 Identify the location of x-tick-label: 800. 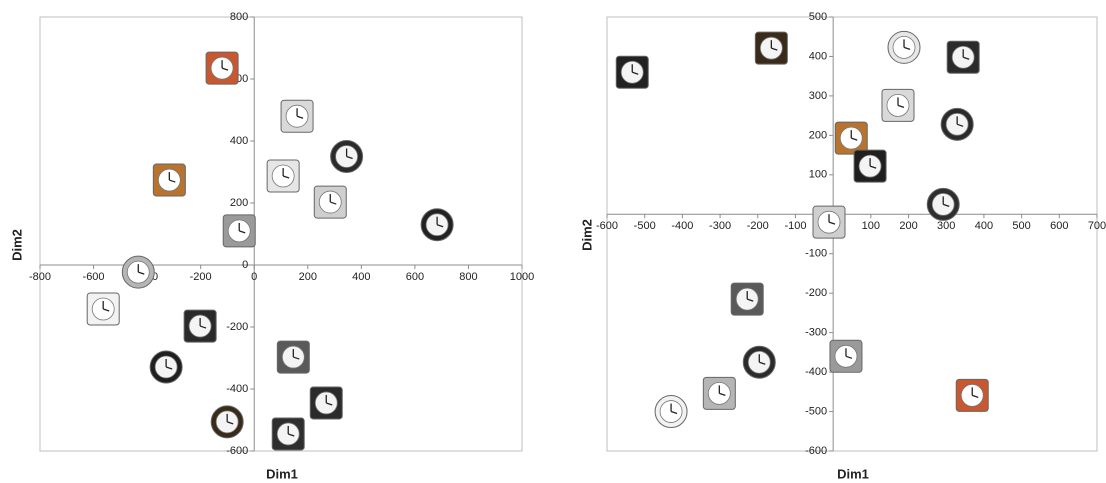
(468, 277).